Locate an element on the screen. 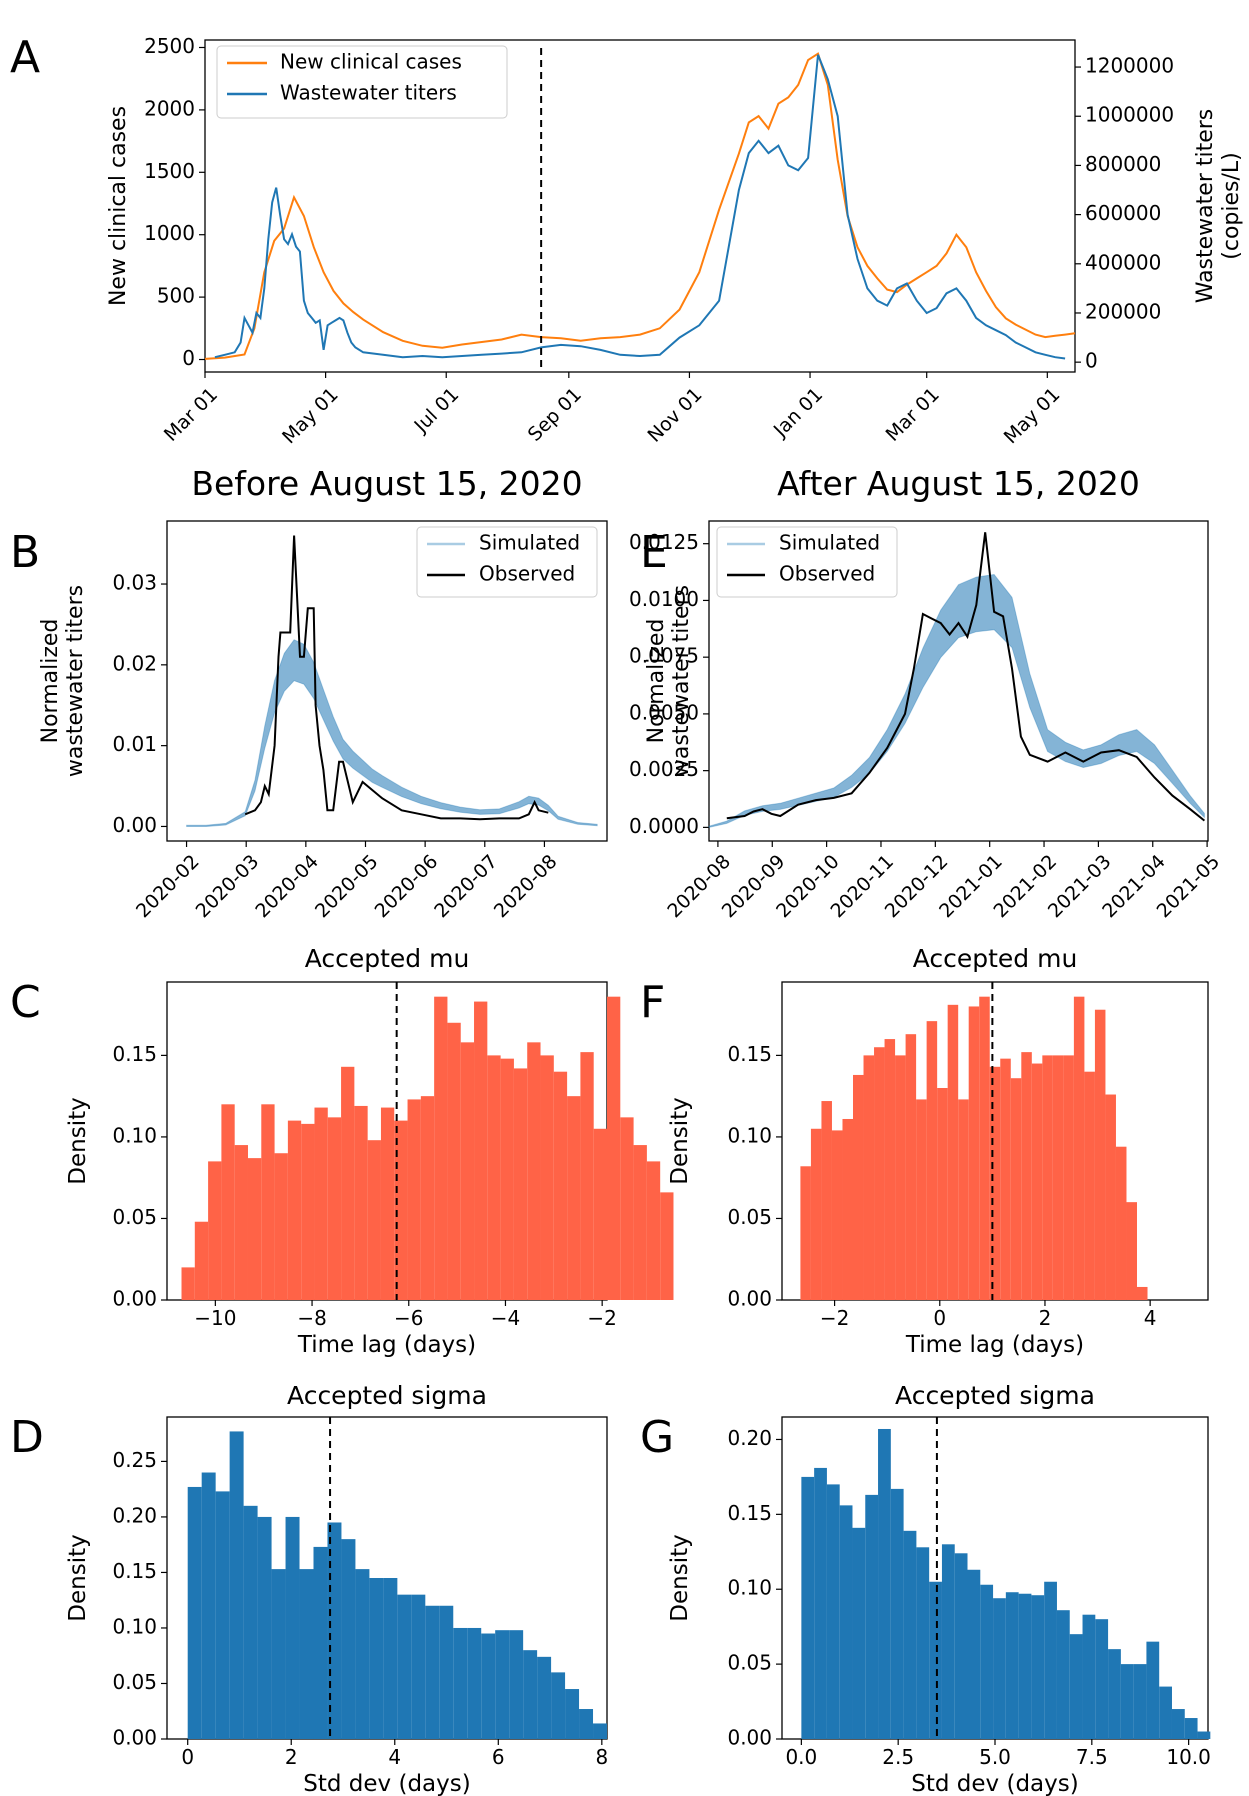 Image resolution: width=1249 pixels, height=1796 pixels. y2-tick-label: 600000 is located at coordinates (1123, 213).